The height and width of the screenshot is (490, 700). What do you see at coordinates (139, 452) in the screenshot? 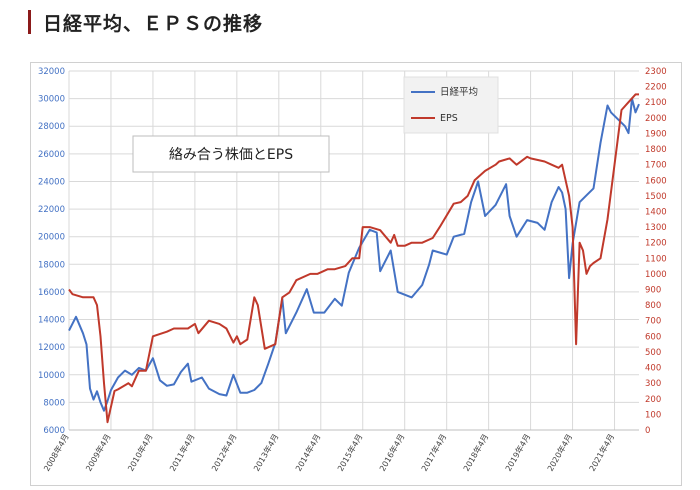
I see `x-tick-label: 2010年4月` at bounding box center [139, 452].